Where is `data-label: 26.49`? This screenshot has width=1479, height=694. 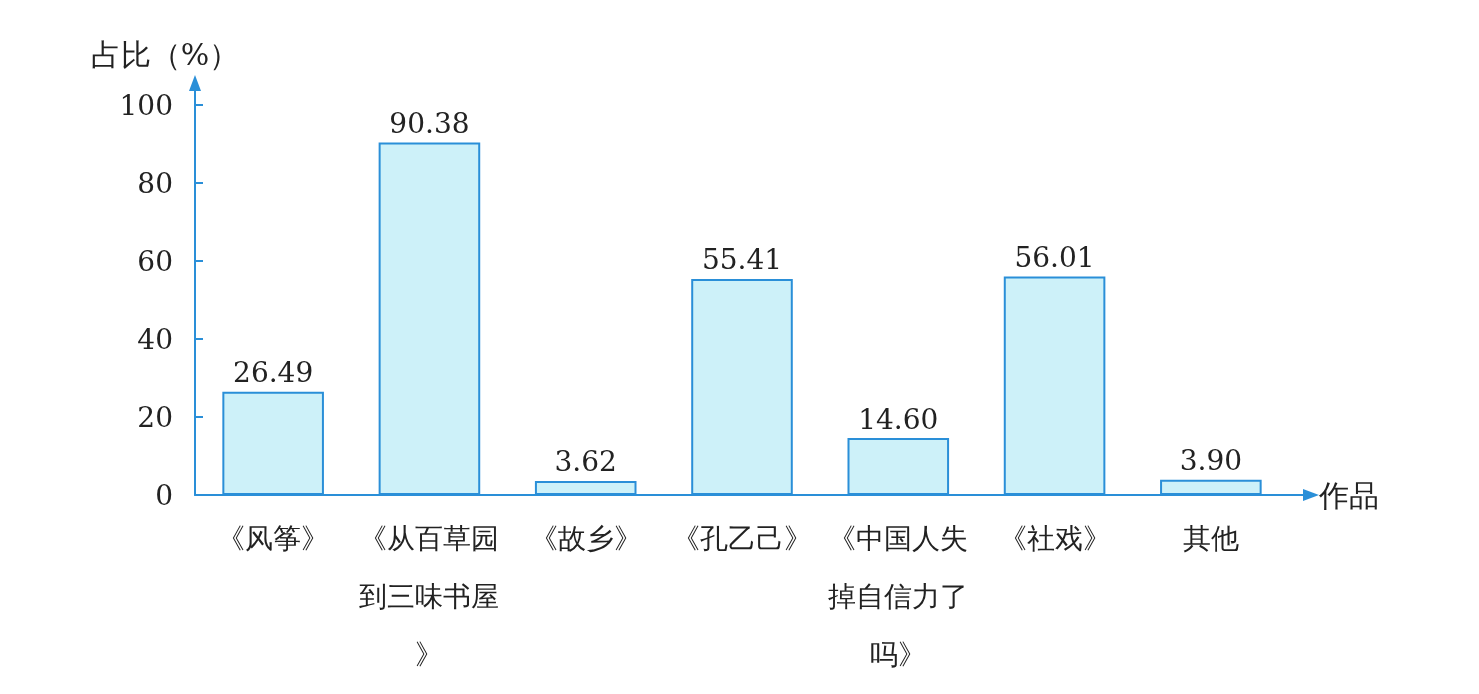 data-label: 26.49 is located at coordinates (273, 373).